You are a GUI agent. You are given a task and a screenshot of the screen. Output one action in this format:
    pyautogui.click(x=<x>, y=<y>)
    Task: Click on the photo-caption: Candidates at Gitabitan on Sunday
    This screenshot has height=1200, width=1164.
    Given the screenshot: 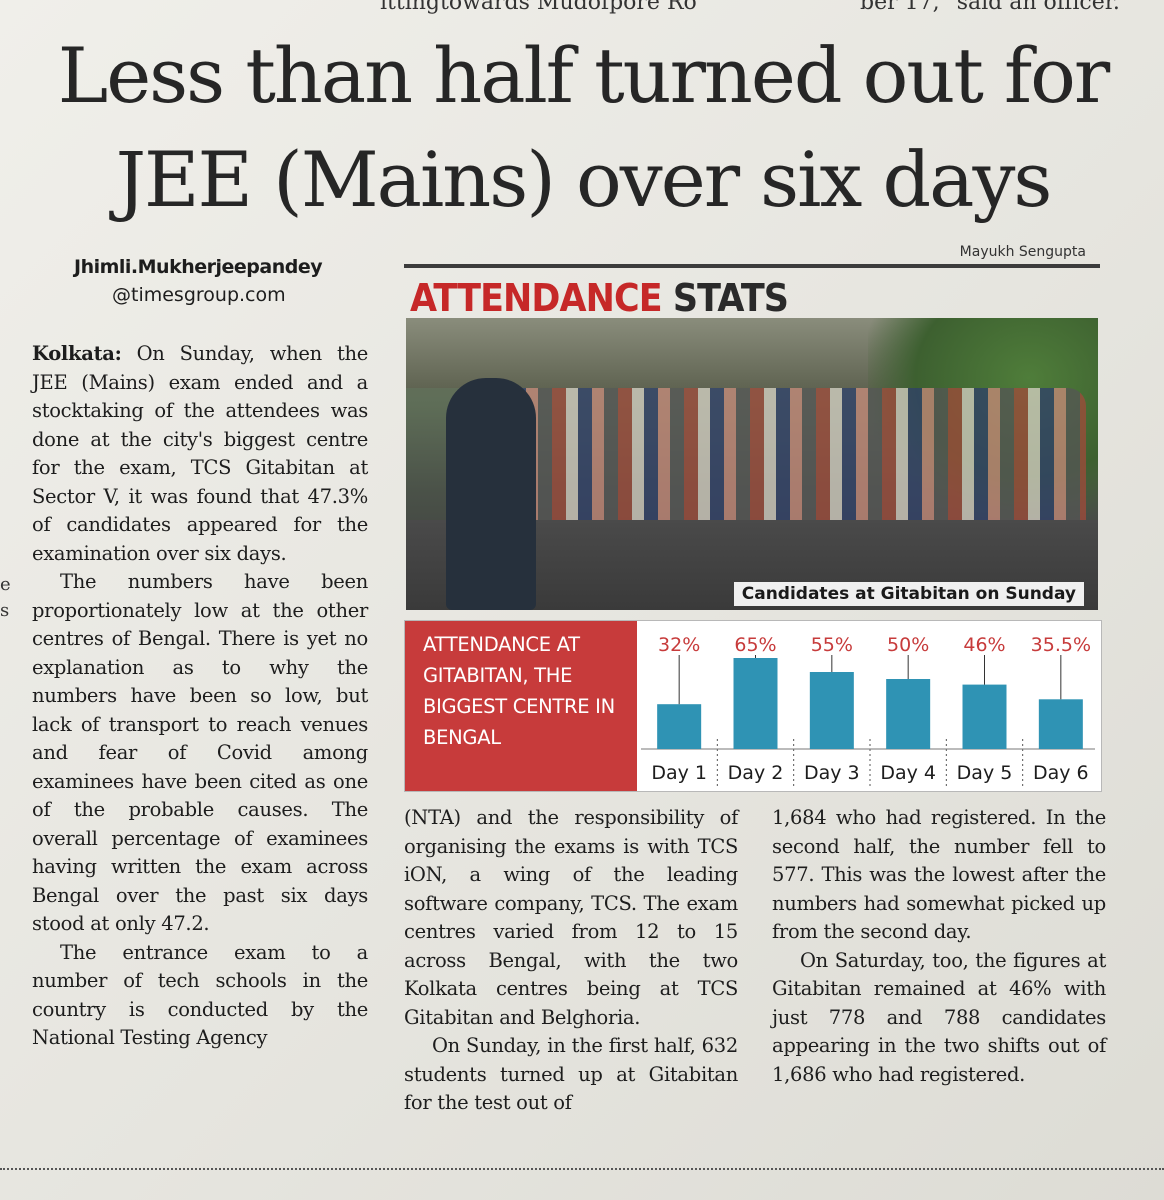 What is the action you would take?
    pyautogui.click(x=908, y=594)
    